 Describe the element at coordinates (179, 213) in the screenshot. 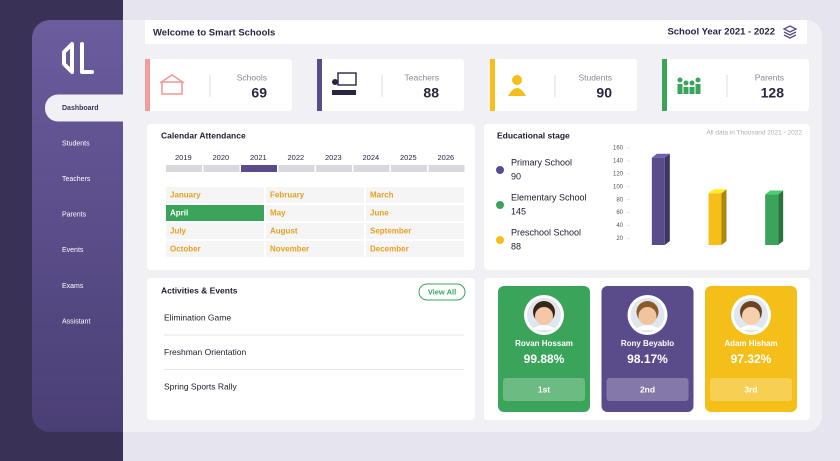

I see `month-label: April` at that location.